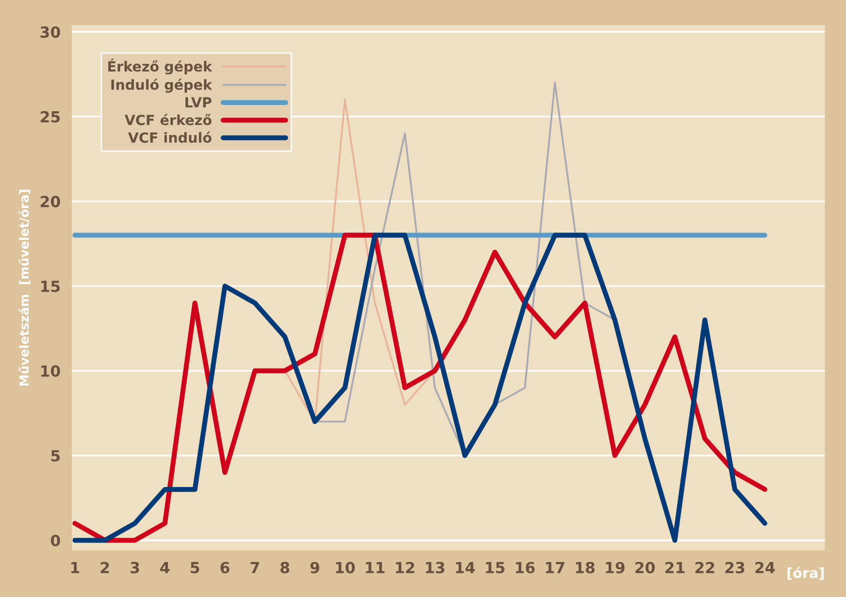  Describe the element at coordinates (135, 568) in the screenshot. I see `x-tick-label: 3` at that location.